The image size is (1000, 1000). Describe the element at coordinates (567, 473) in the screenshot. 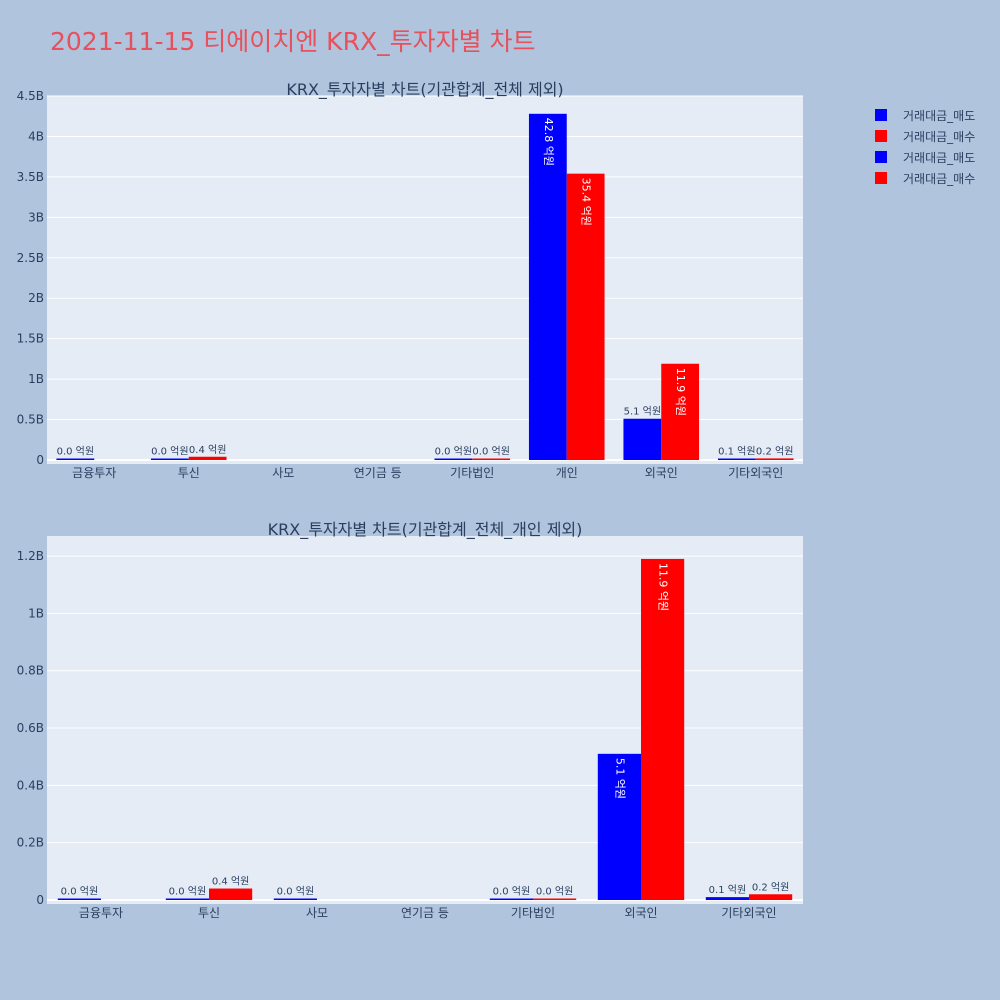

I see `x-tick-label: 개인` at that location.